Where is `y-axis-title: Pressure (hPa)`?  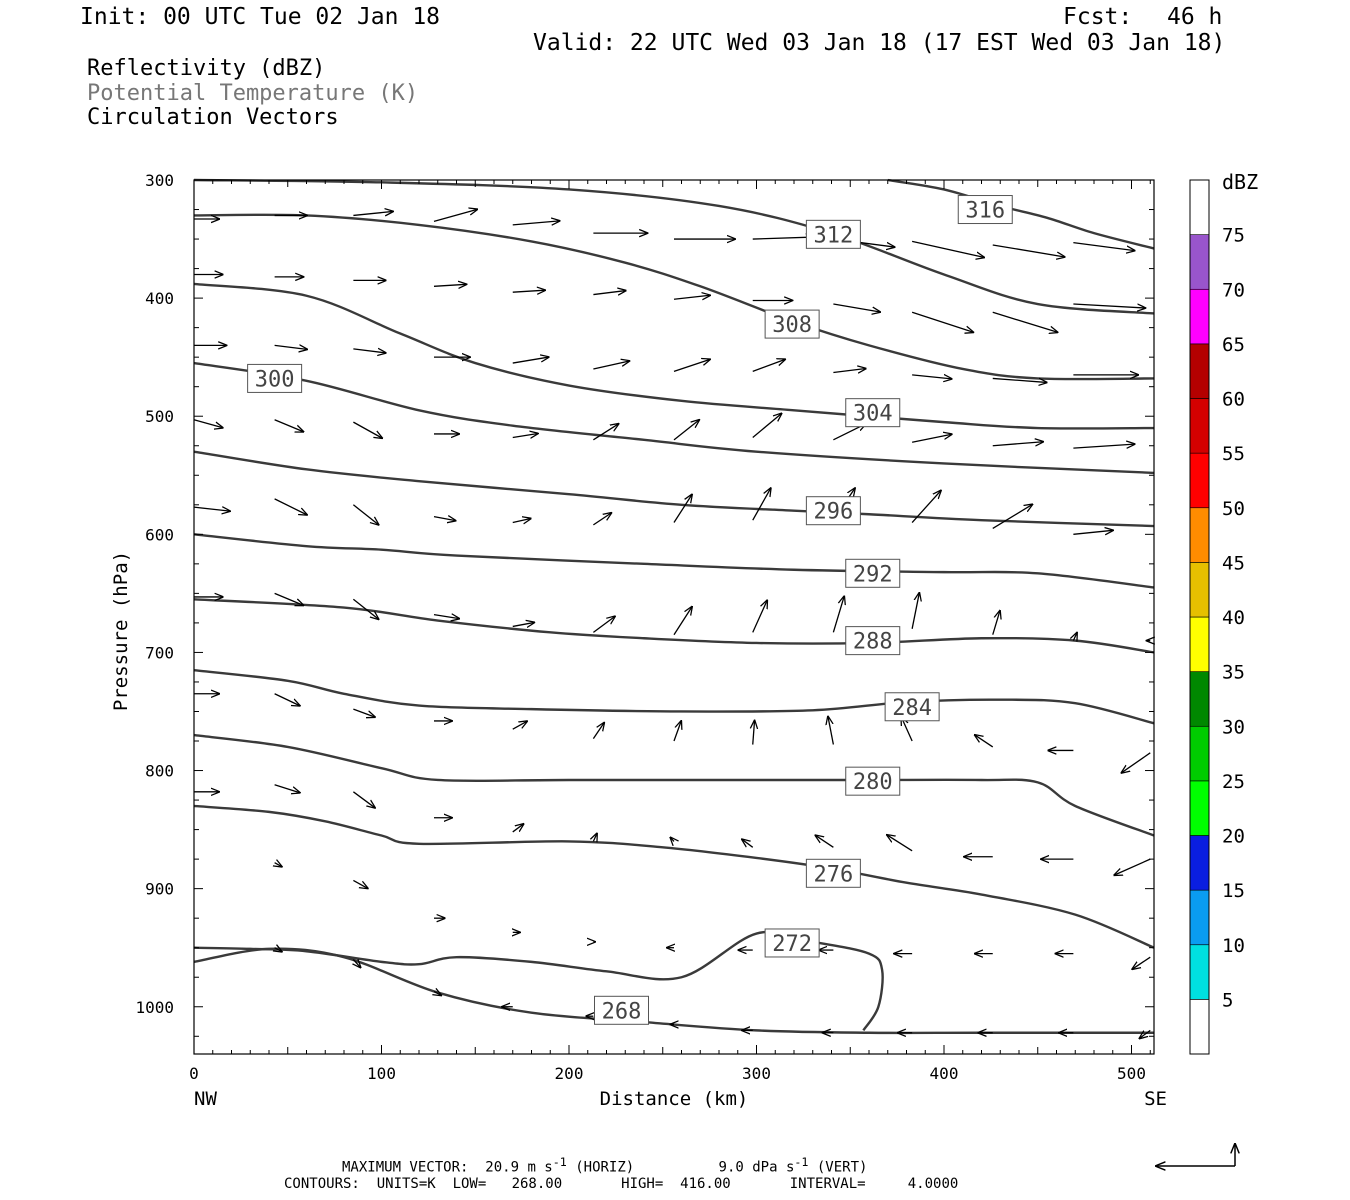 y-axis-title: Pressure (hPa) is located at coordinates (121, 631).